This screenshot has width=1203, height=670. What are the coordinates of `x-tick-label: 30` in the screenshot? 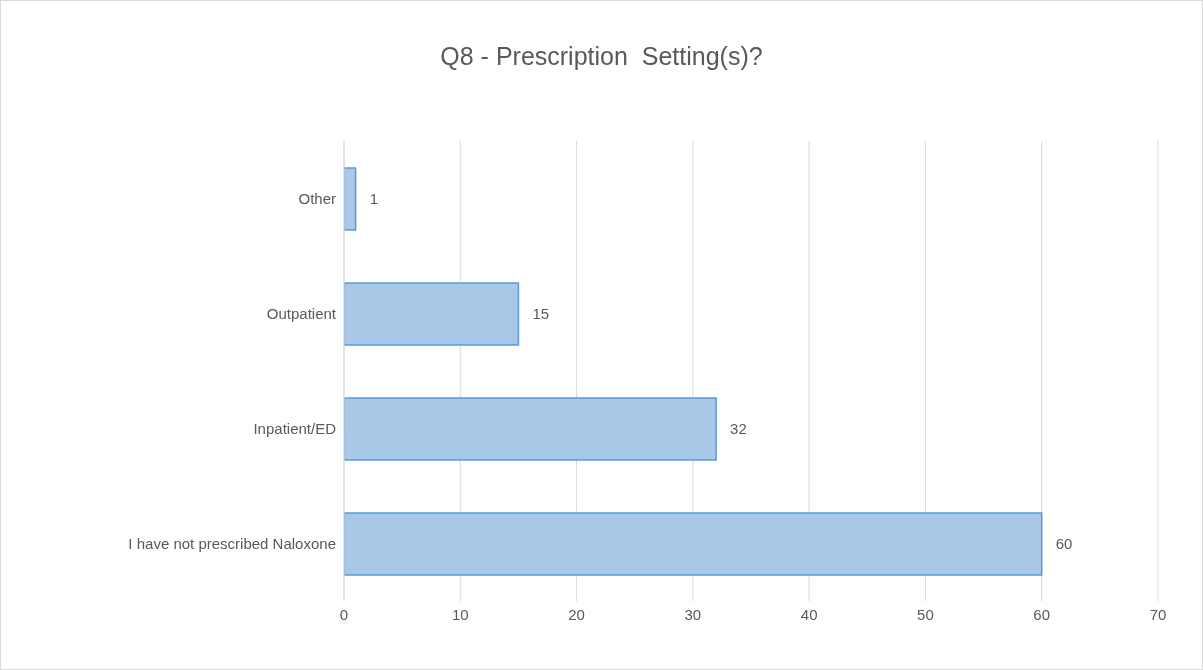 It's located at (693, 614).